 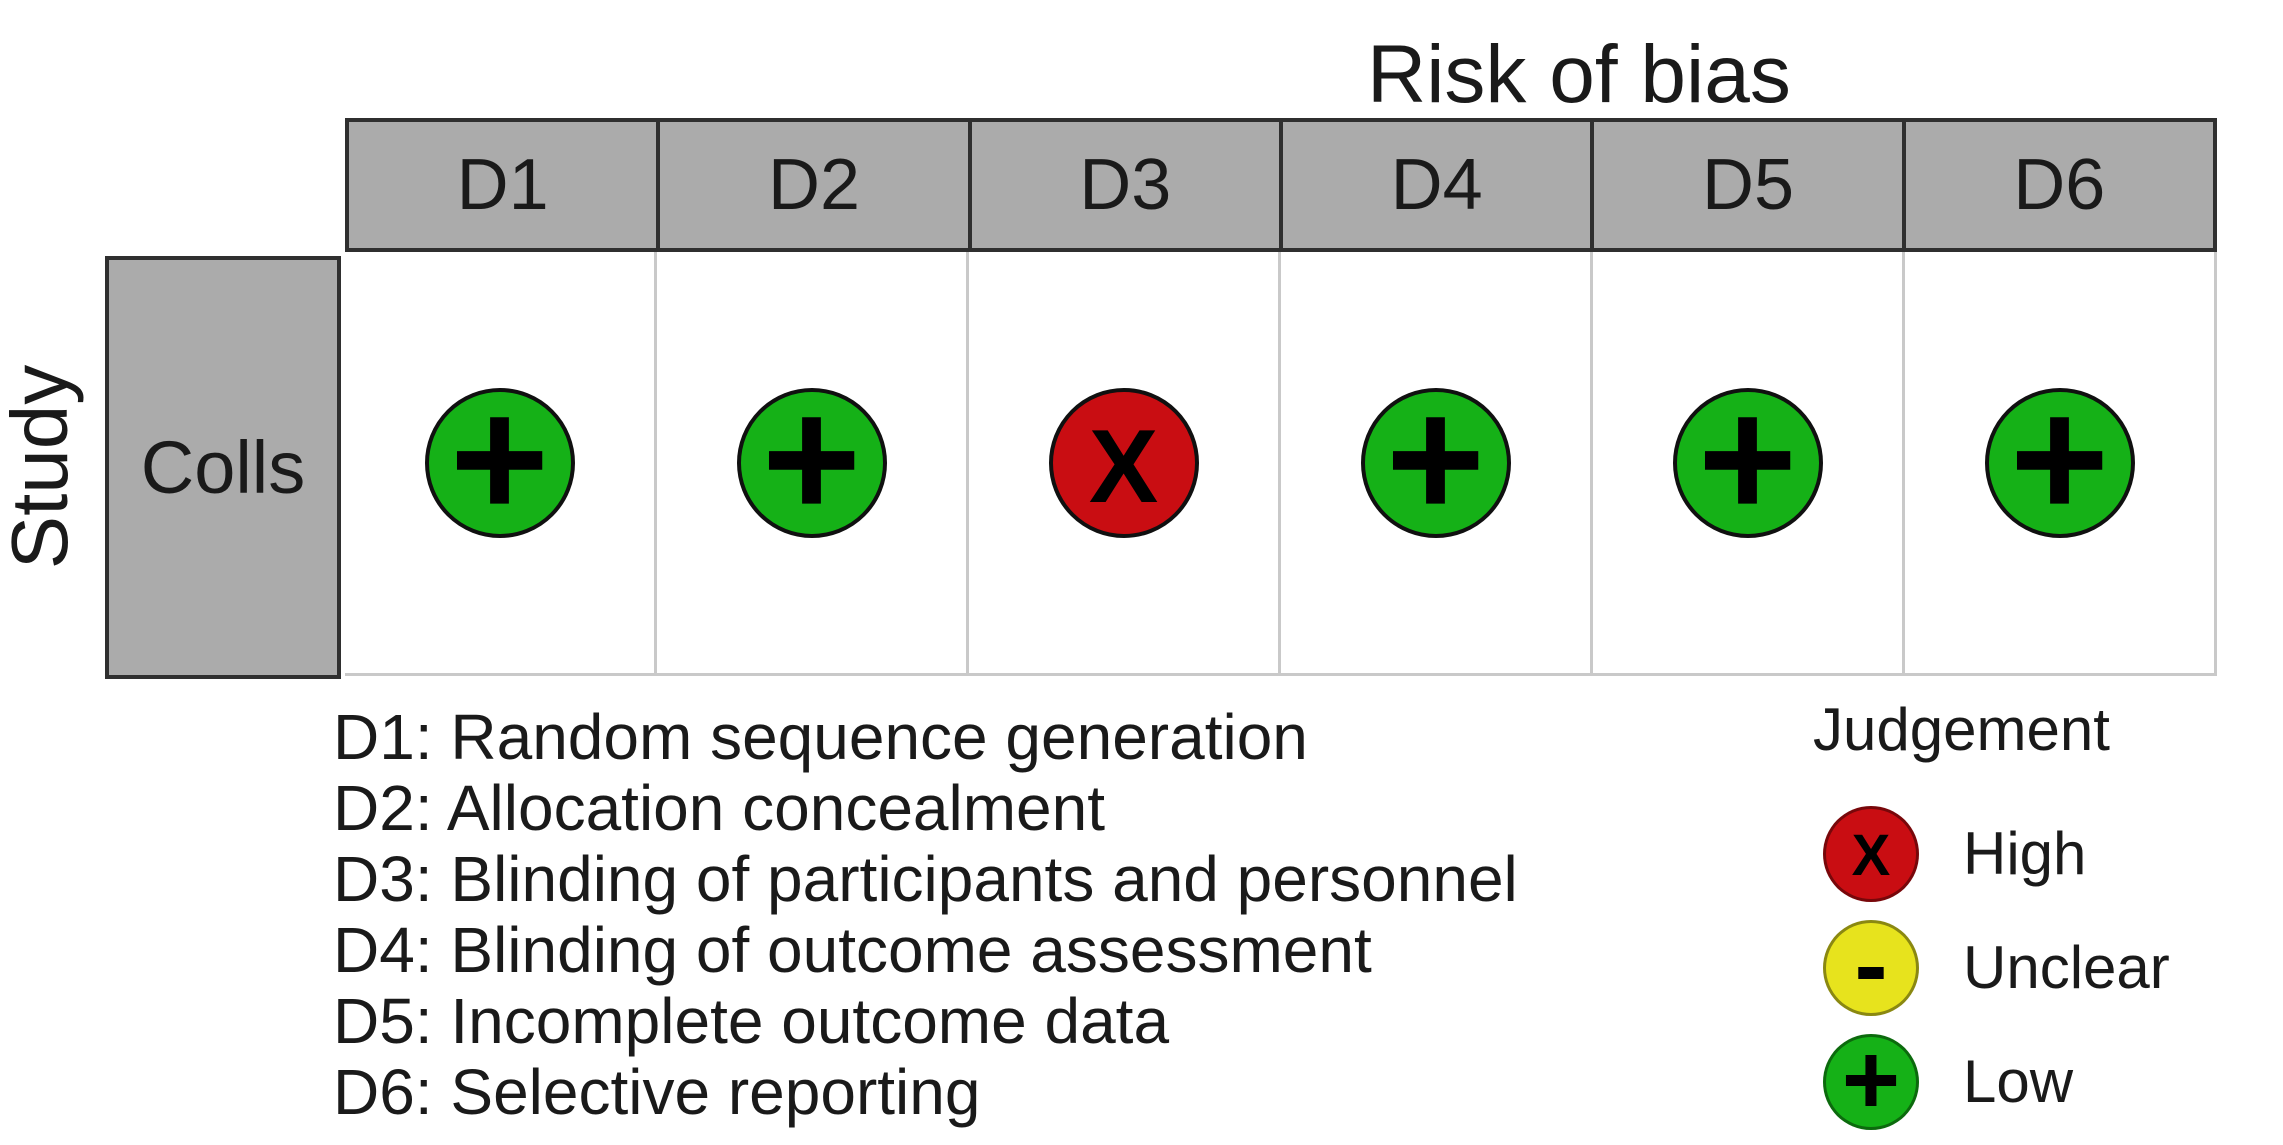 I want to click on judgement-symbol-d2: +, so click(x=811, y=458).